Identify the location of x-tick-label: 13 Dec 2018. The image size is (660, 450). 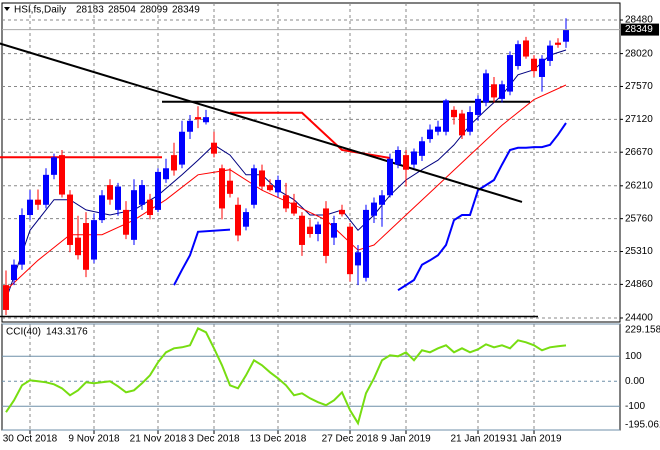
(278, 439).